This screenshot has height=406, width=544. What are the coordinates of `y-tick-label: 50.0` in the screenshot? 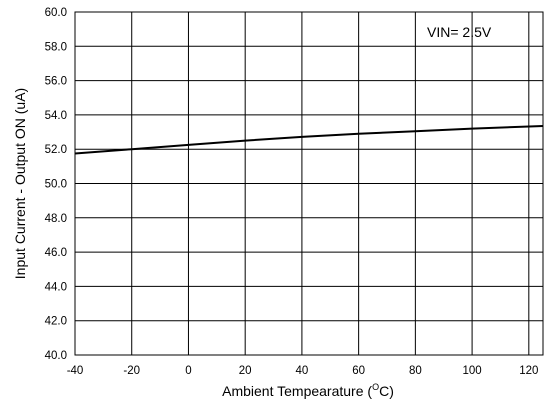 It's located at (56, 185).